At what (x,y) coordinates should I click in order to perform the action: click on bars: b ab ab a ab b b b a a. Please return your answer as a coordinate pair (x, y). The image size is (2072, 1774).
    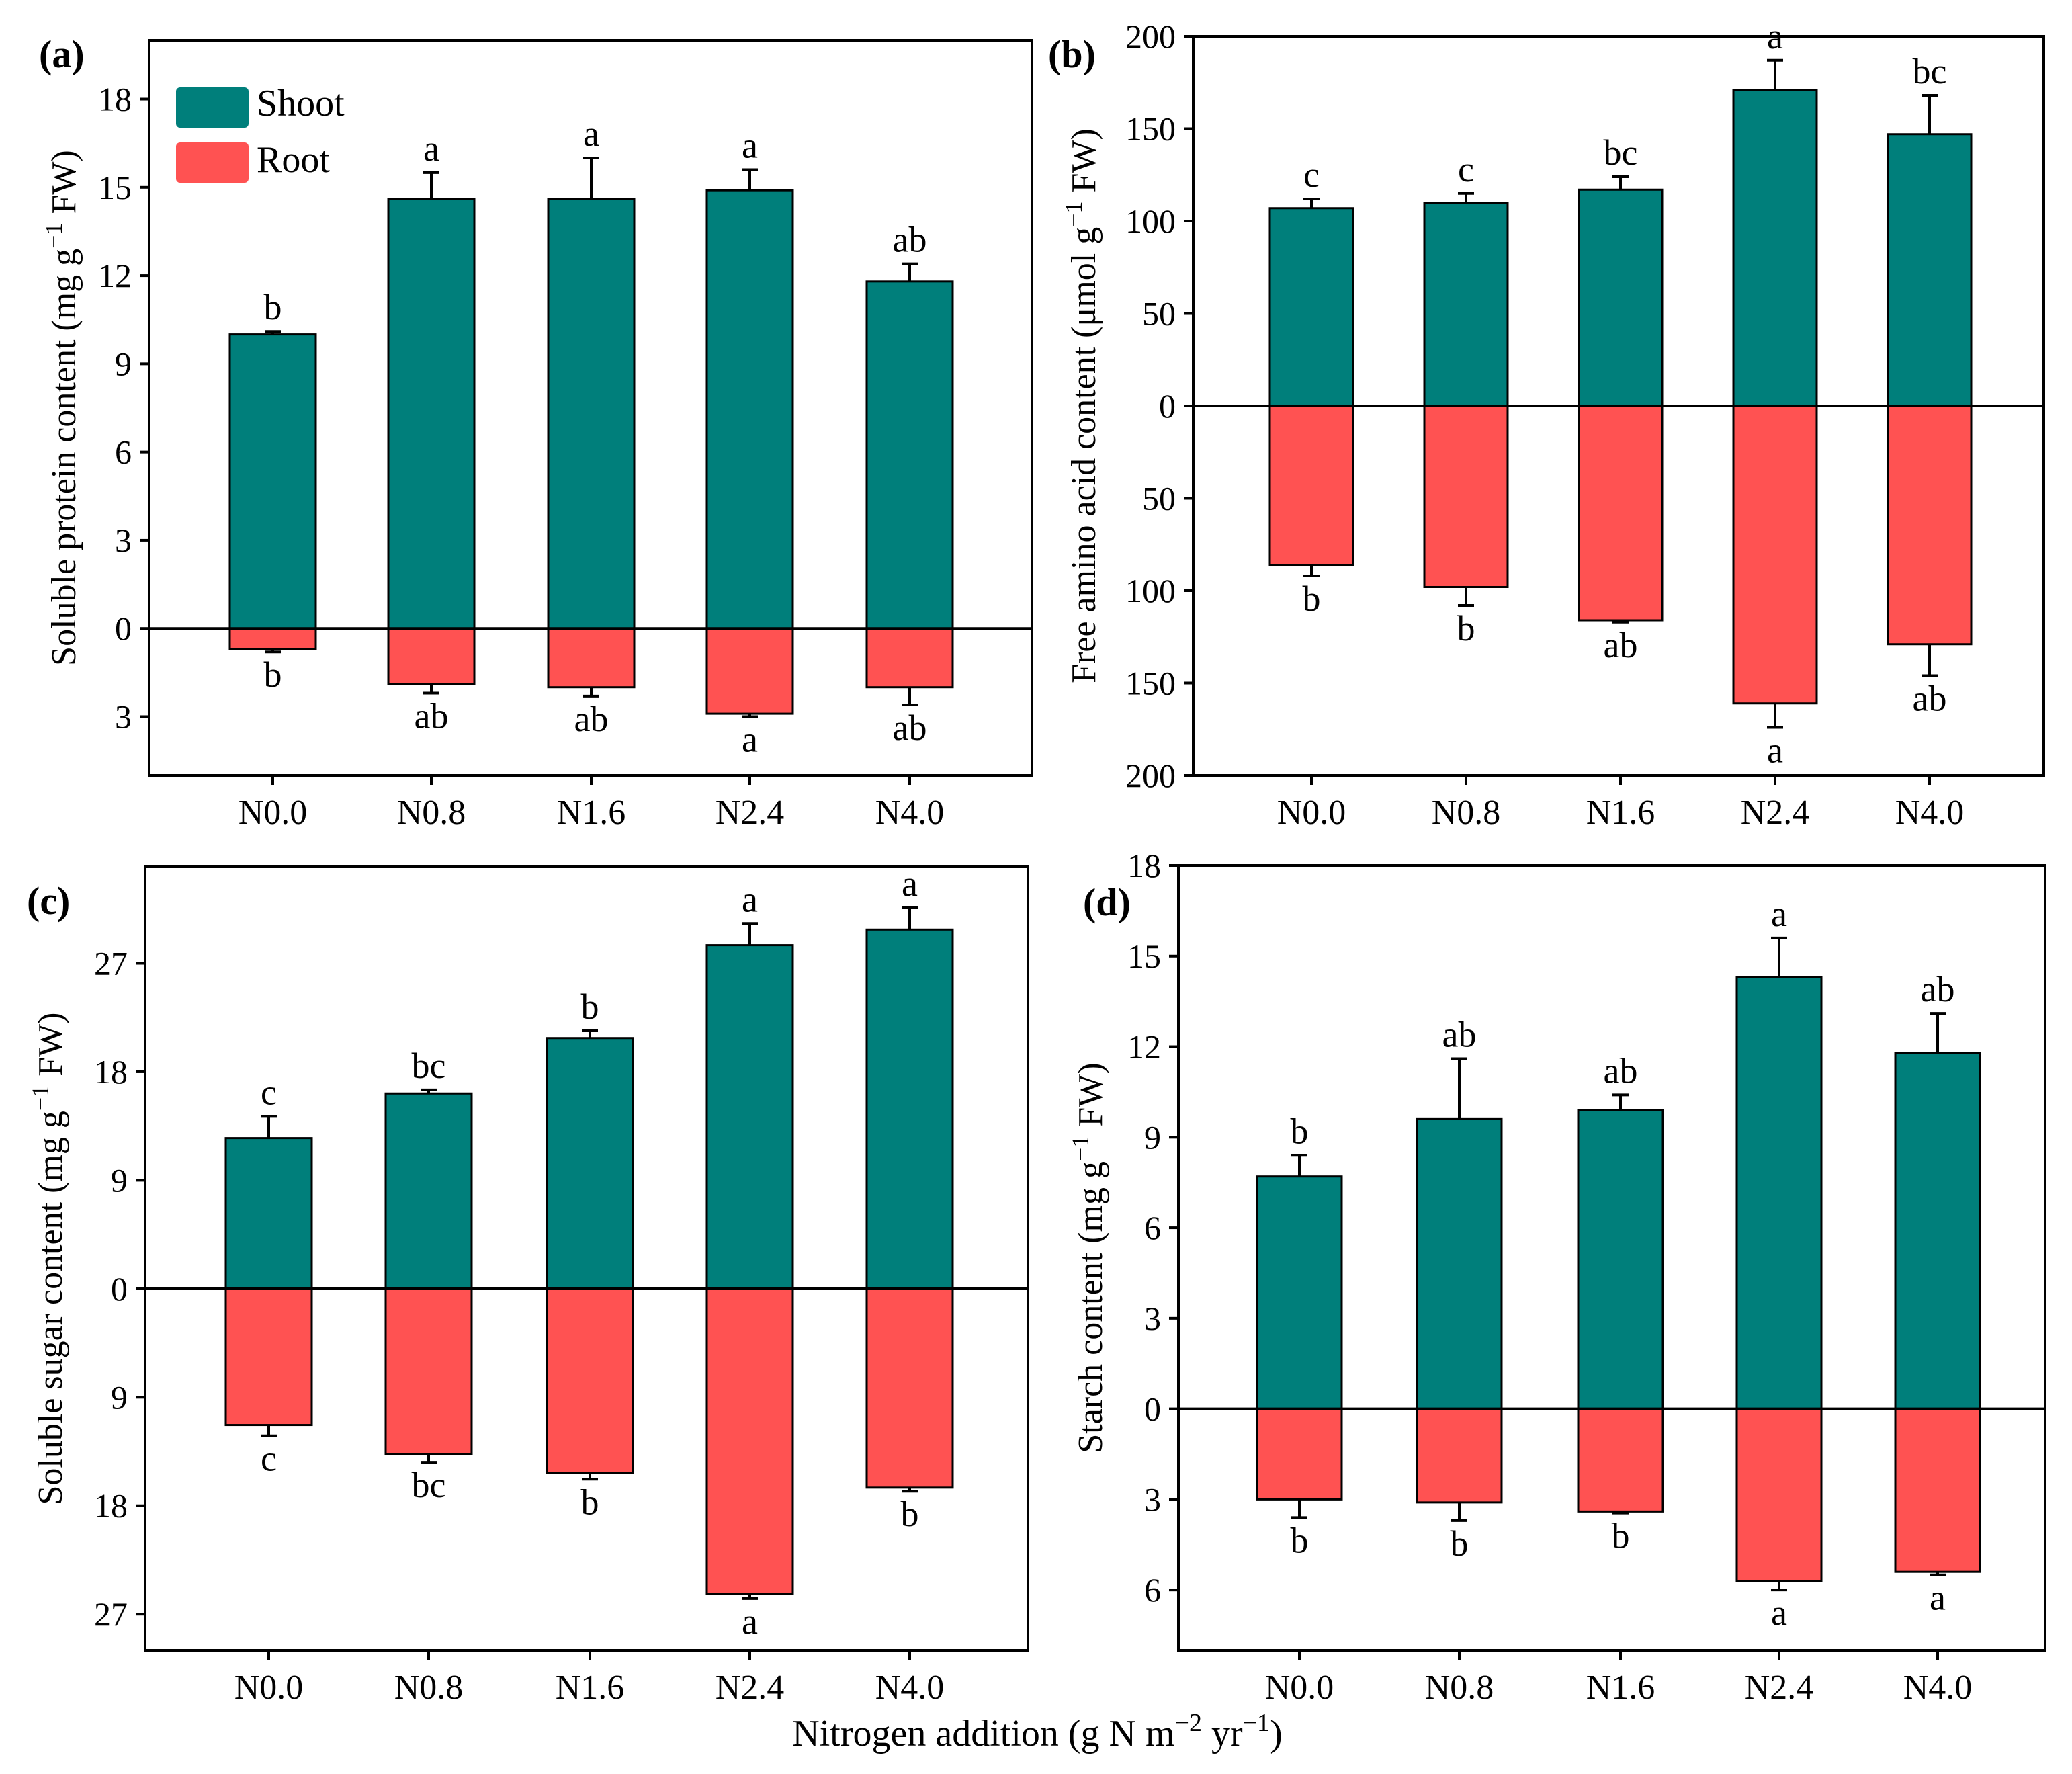
    Looking at the image, I should click on (1618, 1263).